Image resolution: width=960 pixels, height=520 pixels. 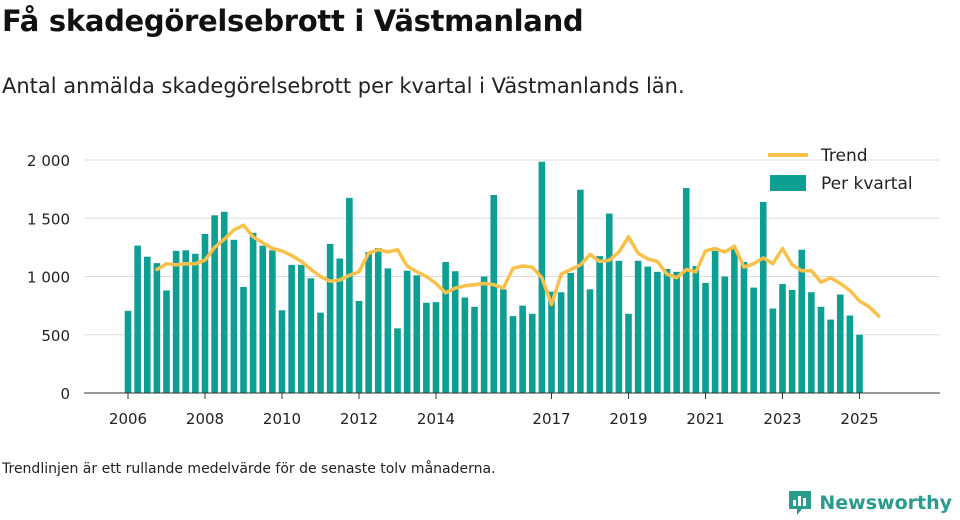 I want to click on legend-bar-label: Per kvartal, so click(x=867, y=184).